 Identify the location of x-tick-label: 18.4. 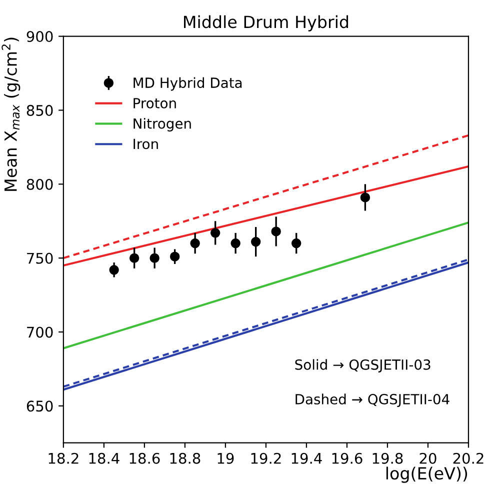
(104, 458).